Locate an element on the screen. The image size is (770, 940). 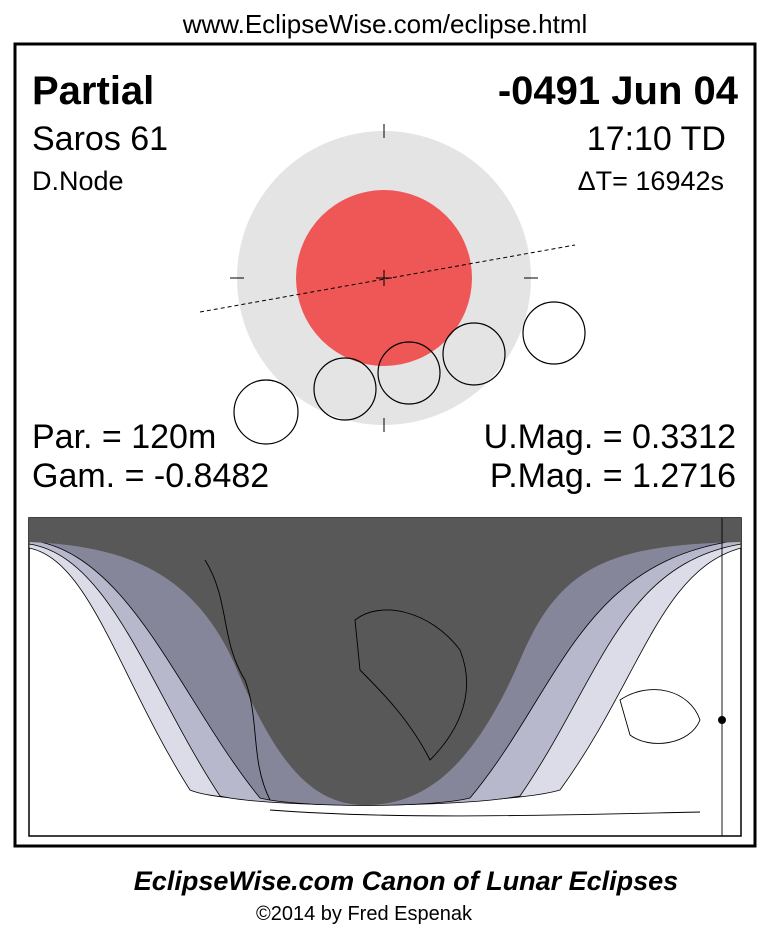
duration: Par. = 120m is located at coordinates (124, 437).